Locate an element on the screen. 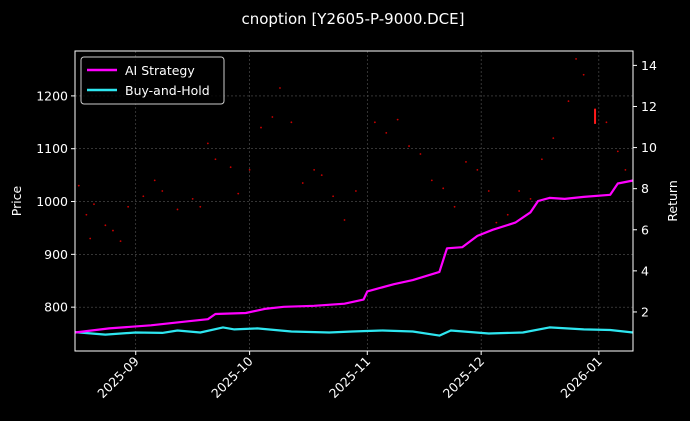  y-axis-right-label: Return is located at coordinates (672, 200).